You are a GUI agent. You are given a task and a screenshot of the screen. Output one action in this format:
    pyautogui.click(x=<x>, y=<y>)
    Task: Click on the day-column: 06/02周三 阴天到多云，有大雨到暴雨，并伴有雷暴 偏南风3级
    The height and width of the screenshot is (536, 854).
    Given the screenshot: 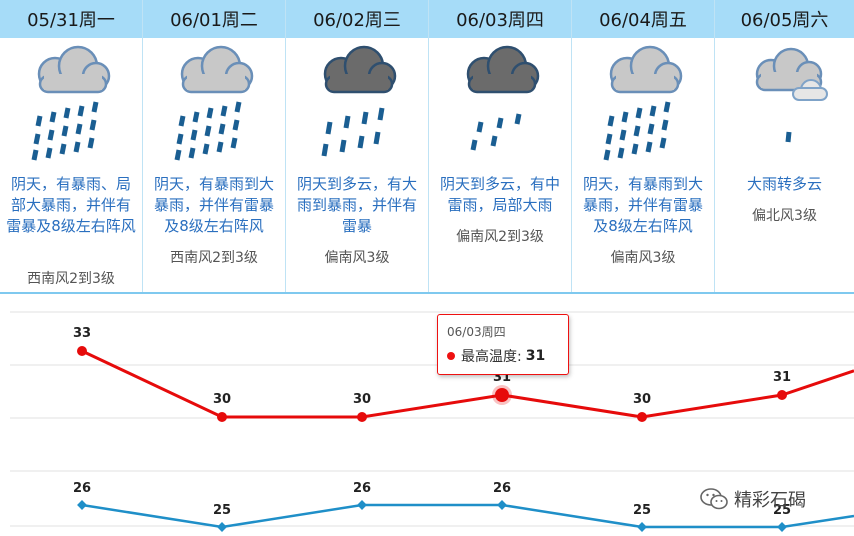 What is the action you would take?
    pyautogui.click(x=357, y=146)
    